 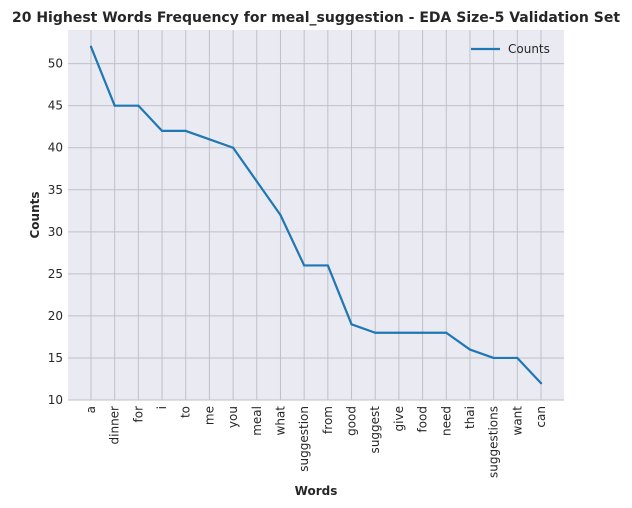 What do you see at coordinates (541, 417) in the screenshot?
I see `x-tick-label: can` at bounding box center [541, 417].